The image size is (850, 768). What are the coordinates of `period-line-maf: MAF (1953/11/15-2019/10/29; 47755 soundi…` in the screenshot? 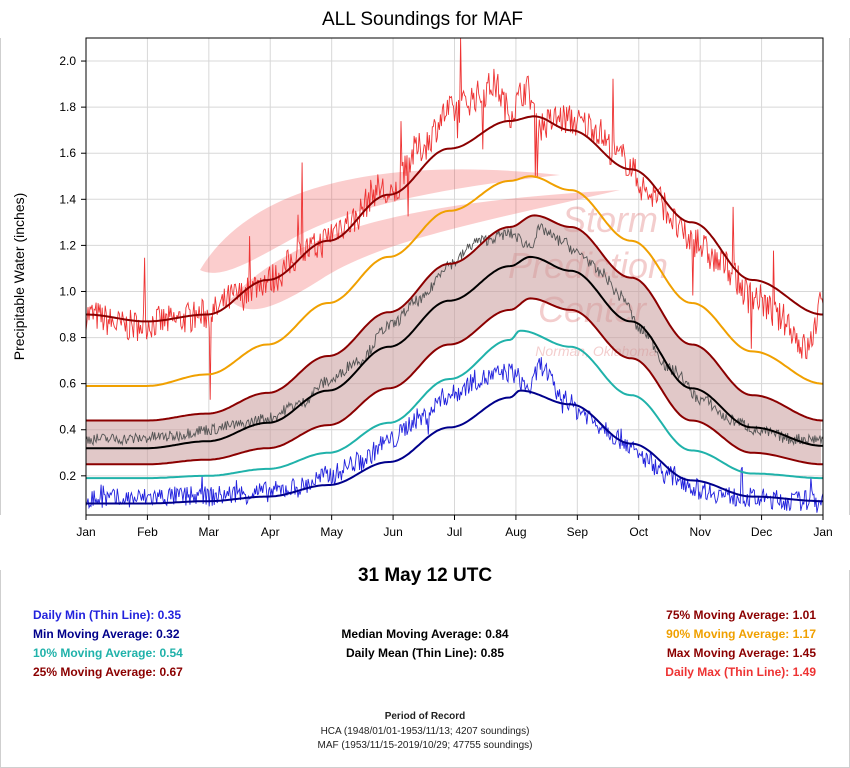 It's located at (425, 745).